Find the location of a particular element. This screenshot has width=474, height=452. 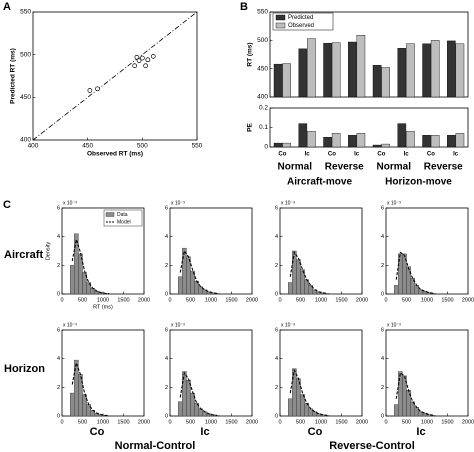

column-label: Co is located at coordinates (97, 432).